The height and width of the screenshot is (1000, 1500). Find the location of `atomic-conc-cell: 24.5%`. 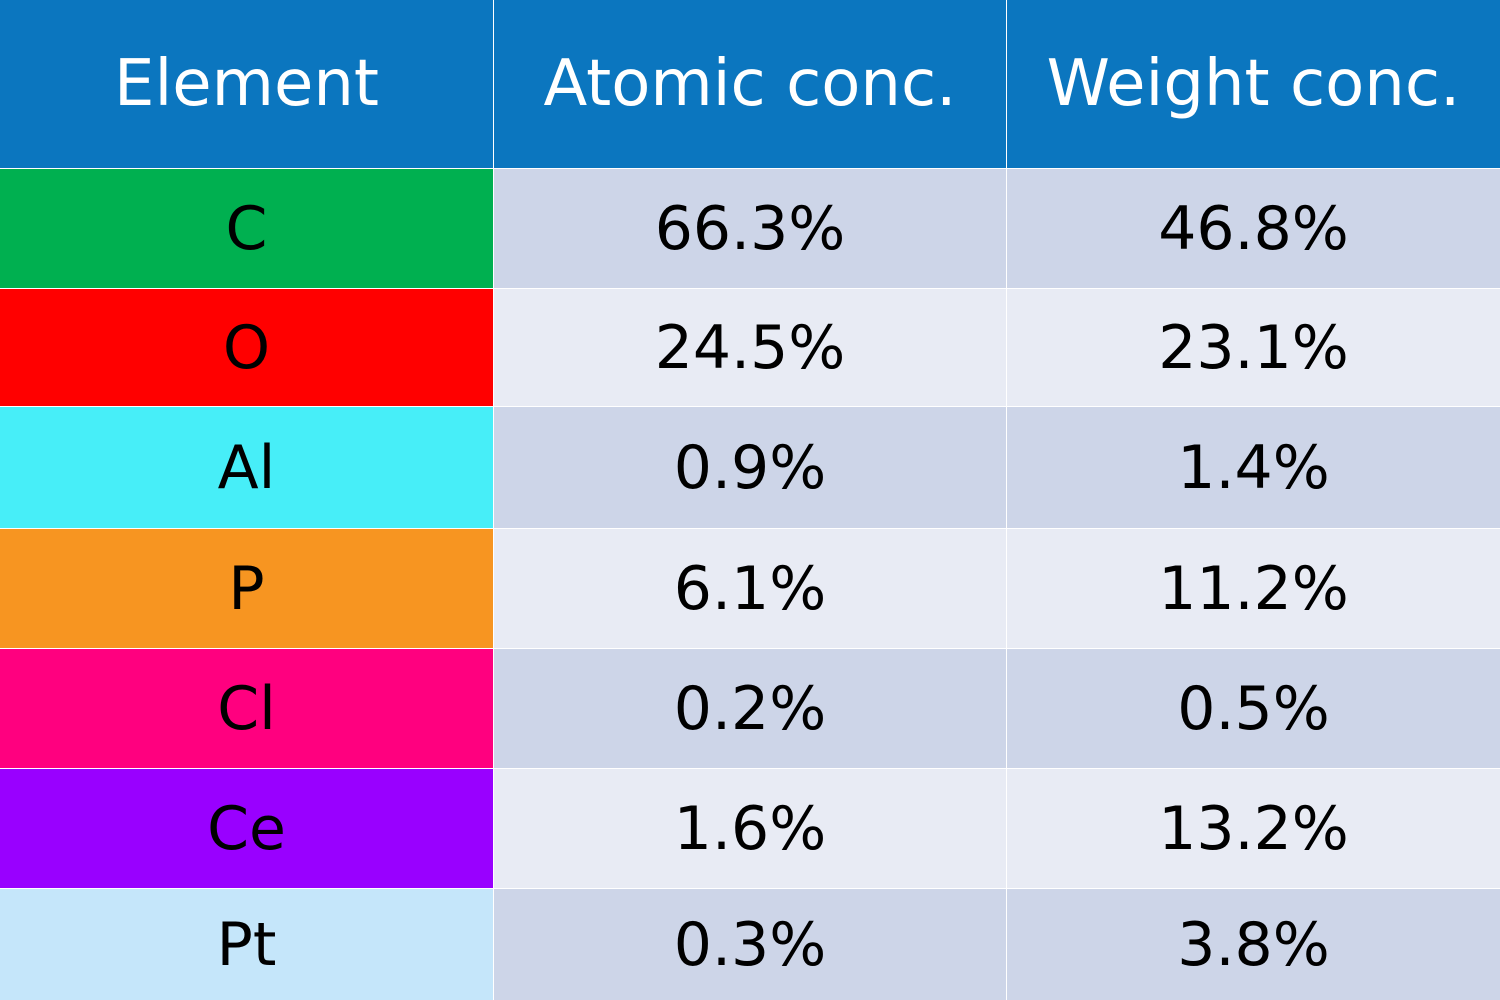

atomic-conc-cell: 24.5% is located at coordinates (749, 347).